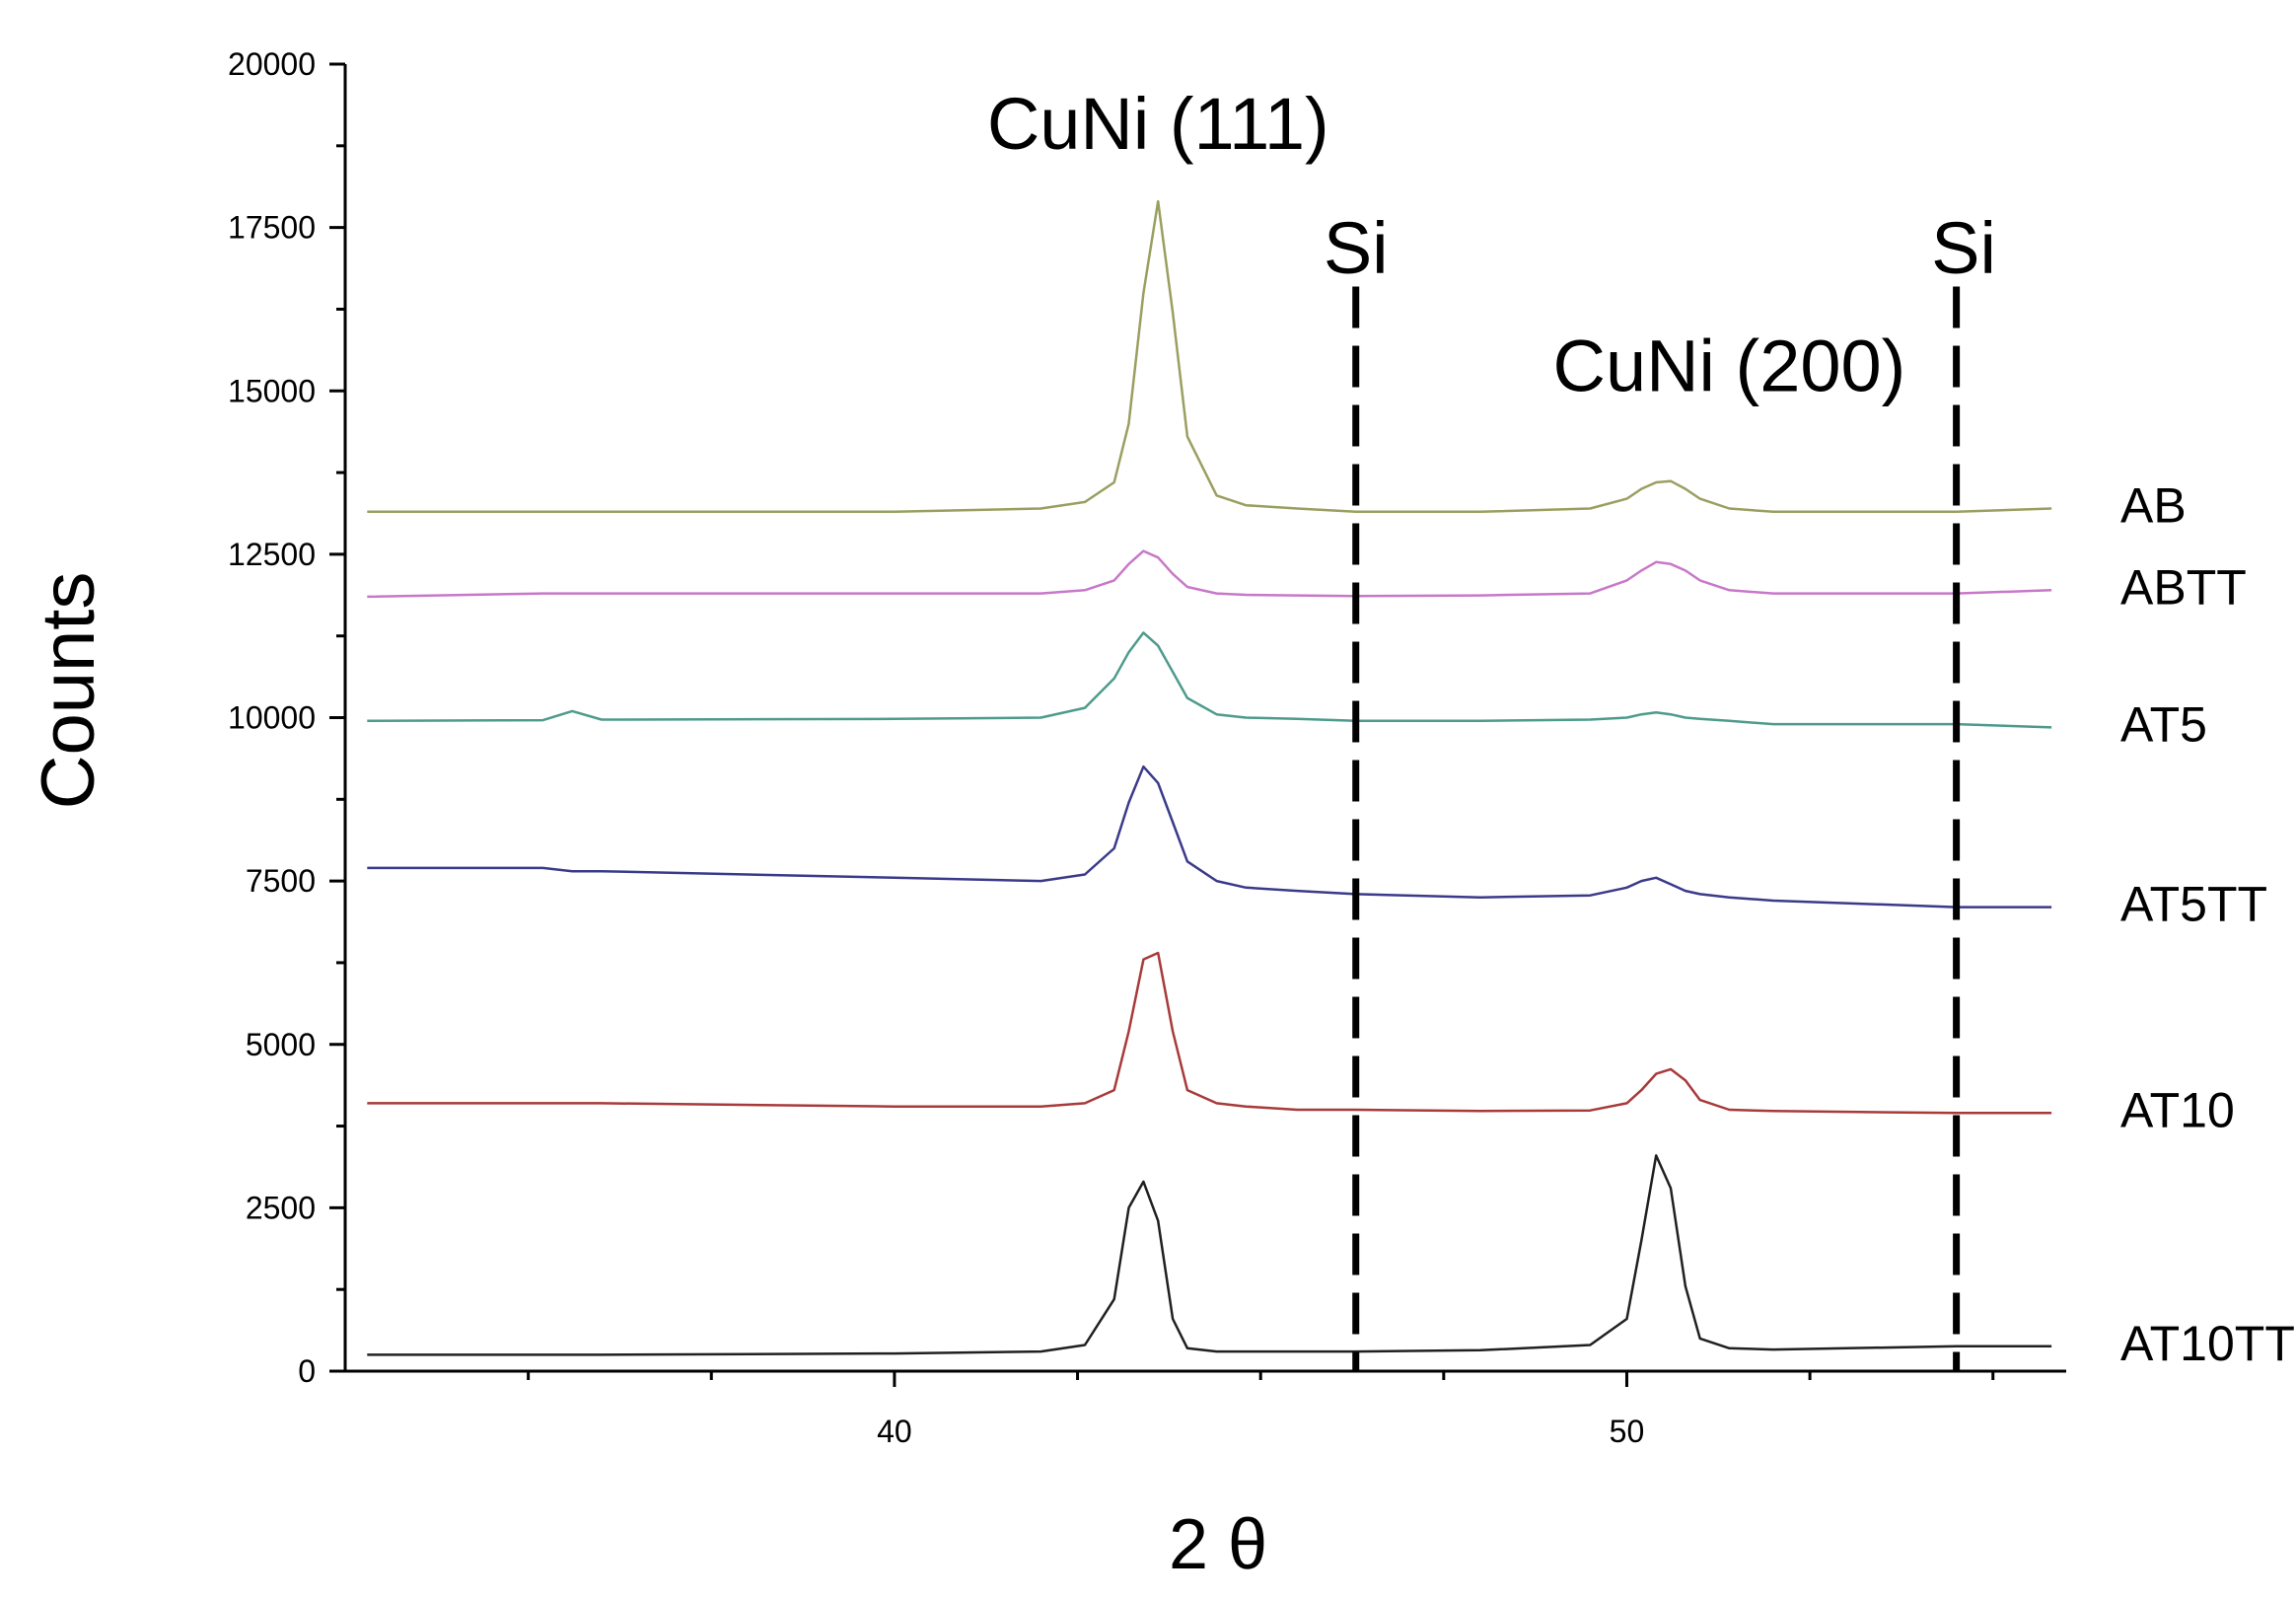 Image resolution: width=2296 pixels, height=1600 pixels. What do you see at coordinates (895, 1431) in the screenshot?
I see `x-tick-label: 40` at bounding box center [895, 1431].